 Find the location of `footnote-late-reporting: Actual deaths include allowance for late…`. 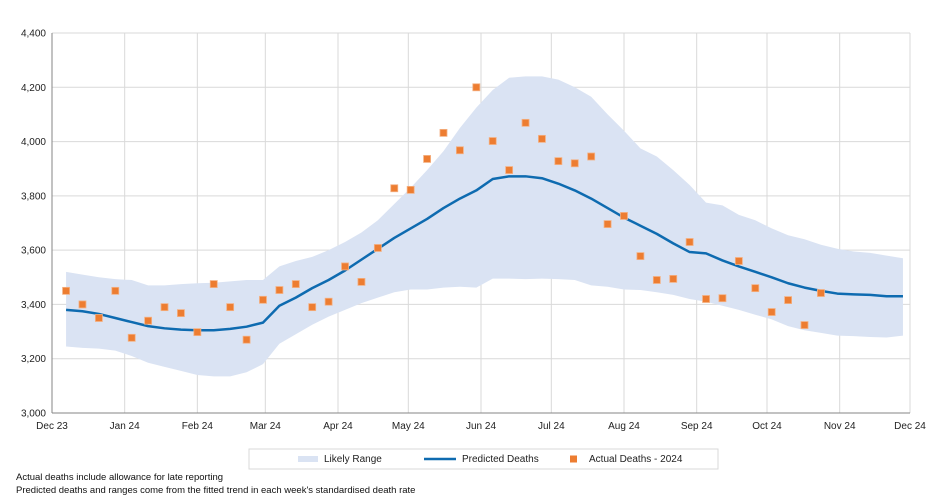

footnote-late-reporting: Actual deaths include allowance for late… is located at coordinates (120, 477).